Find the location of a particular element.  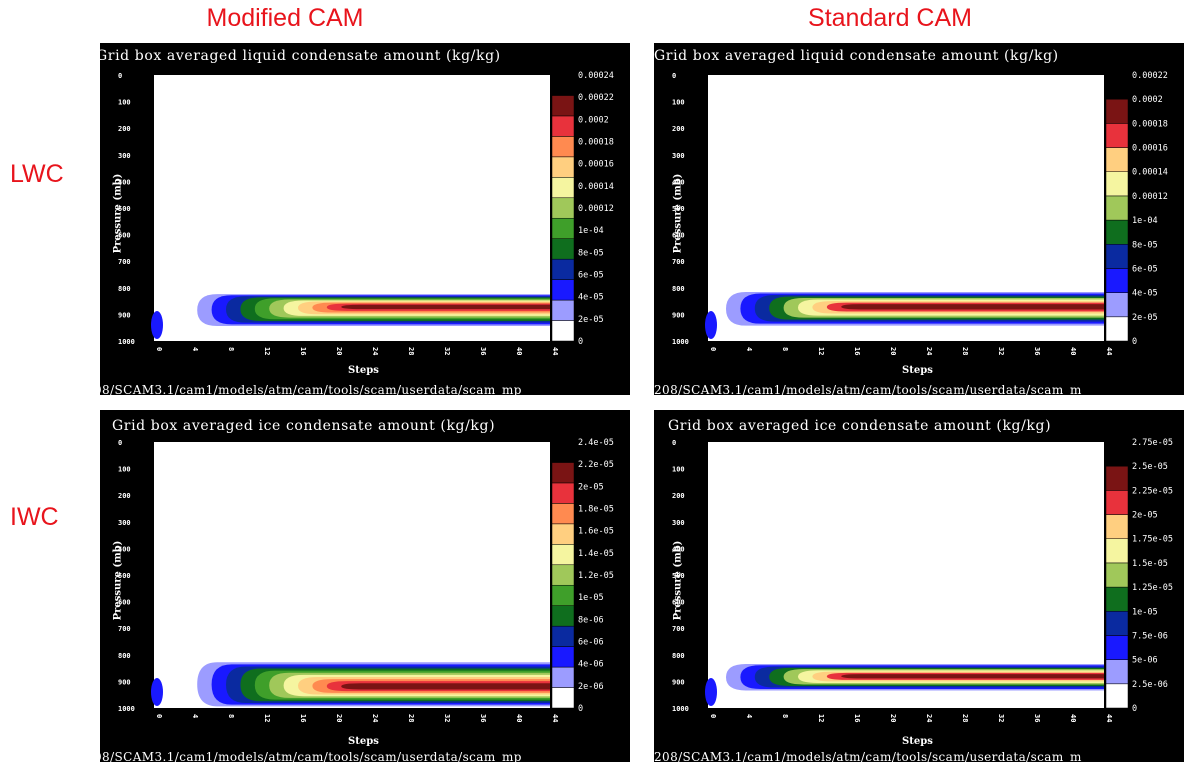

colorbar-label: 0.00014 is located at coordinates (596, 187).